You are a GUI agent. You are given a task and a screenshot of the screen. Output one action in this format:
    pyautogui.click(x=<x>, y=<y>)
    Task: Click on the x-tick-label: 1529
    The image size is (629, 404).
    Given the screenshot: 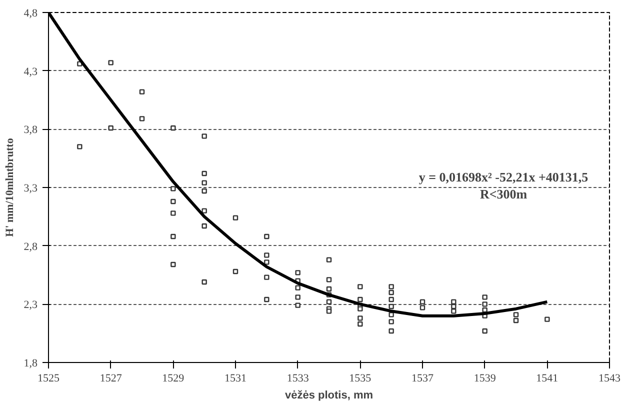 What is the action you would take?
    pyautogui.click(x=173, y=378)
    